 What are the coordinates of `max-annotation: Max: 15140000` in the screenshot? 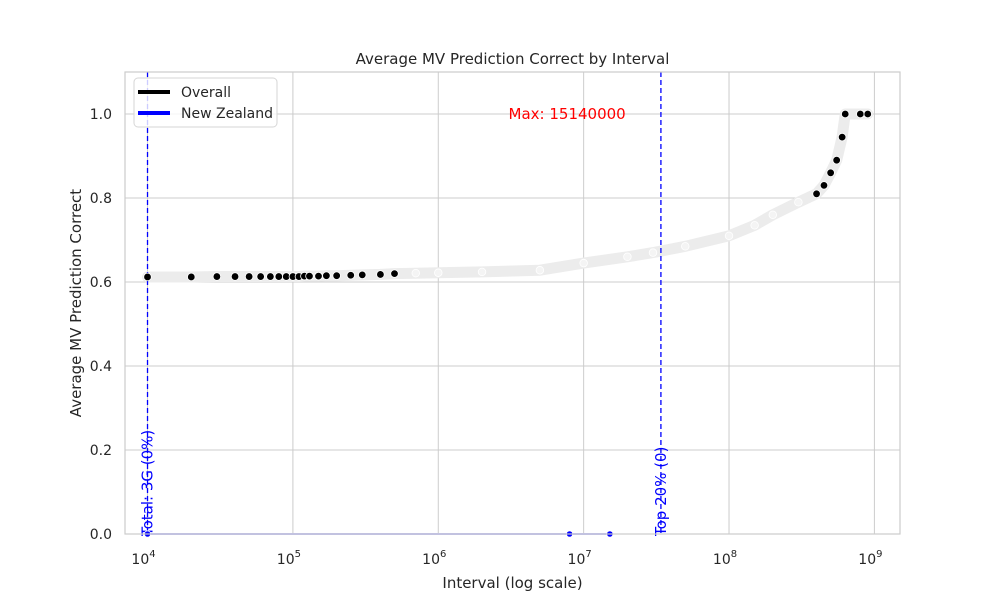 It's located at (567, 114).